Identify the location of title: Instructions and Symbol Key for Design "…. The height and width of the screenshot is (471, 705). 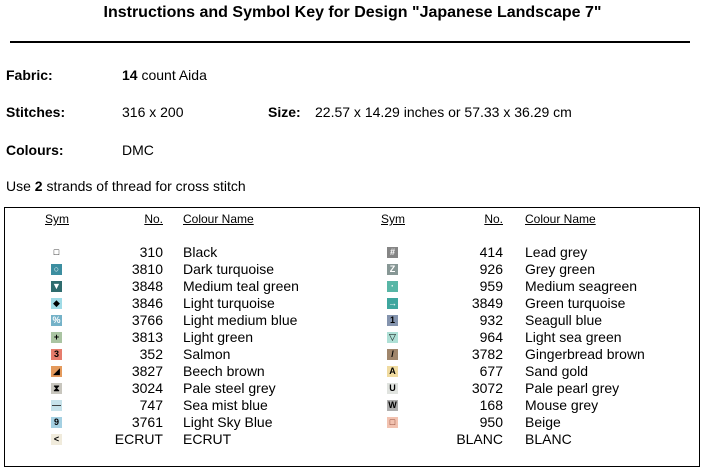
(352, 12).